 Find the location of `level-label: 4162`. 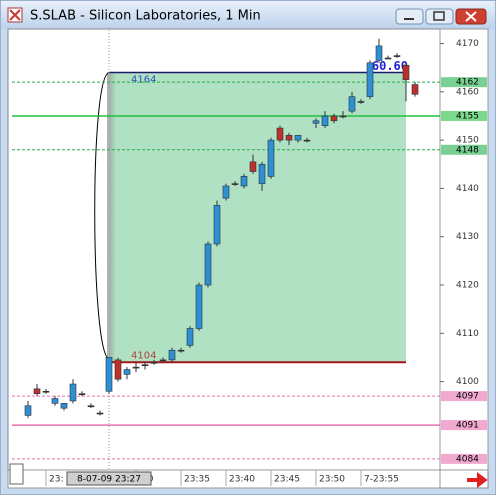

level-label: 4162 is located at coordinates (467, 83).